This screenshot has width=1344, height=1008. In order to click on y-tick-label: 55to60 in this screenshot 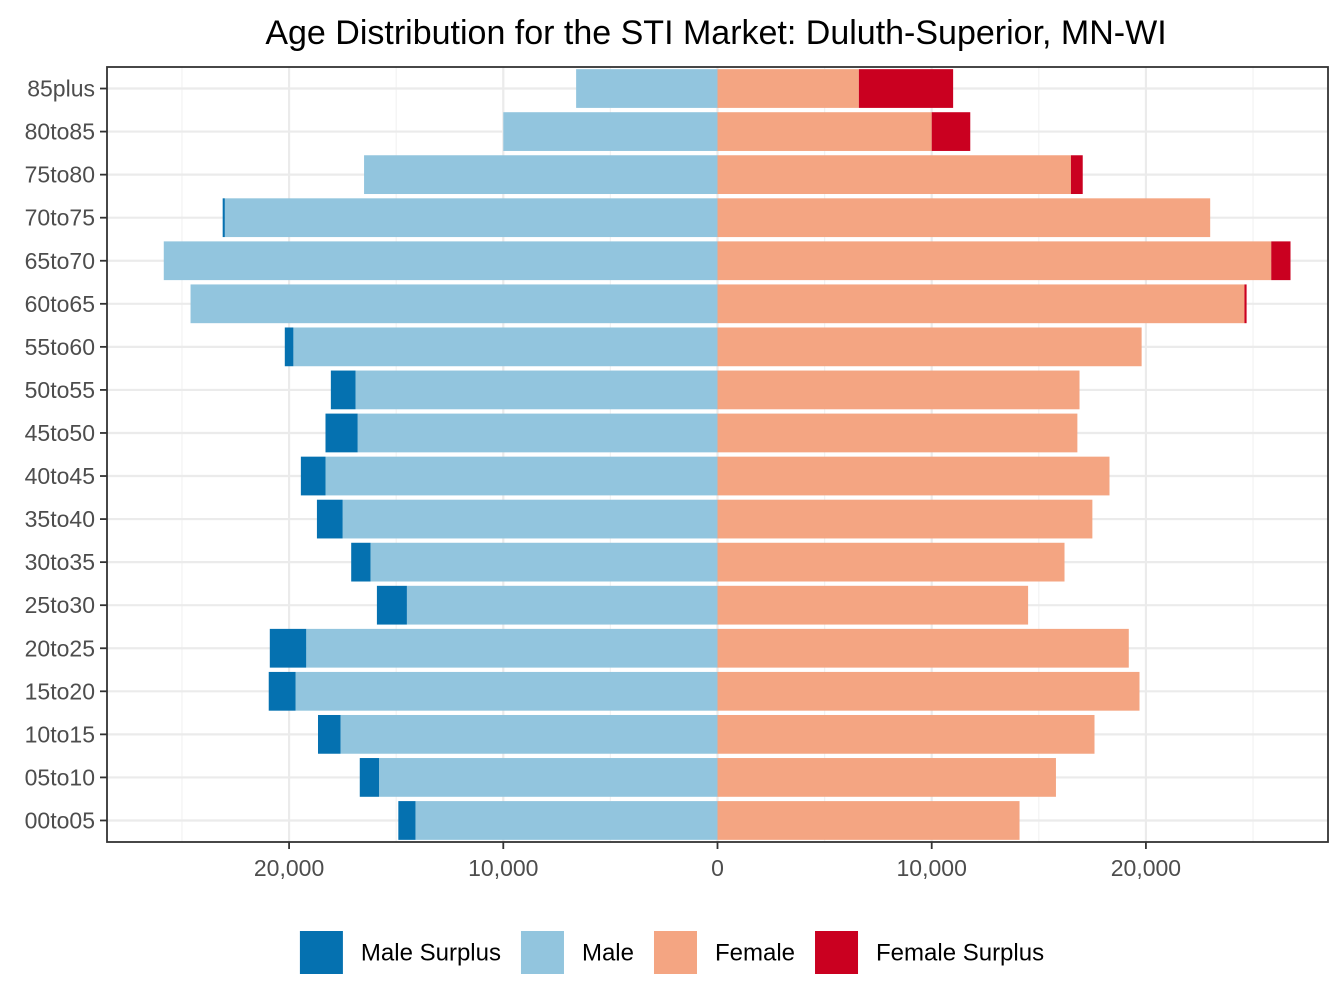, I will do `click(60, 347)`.